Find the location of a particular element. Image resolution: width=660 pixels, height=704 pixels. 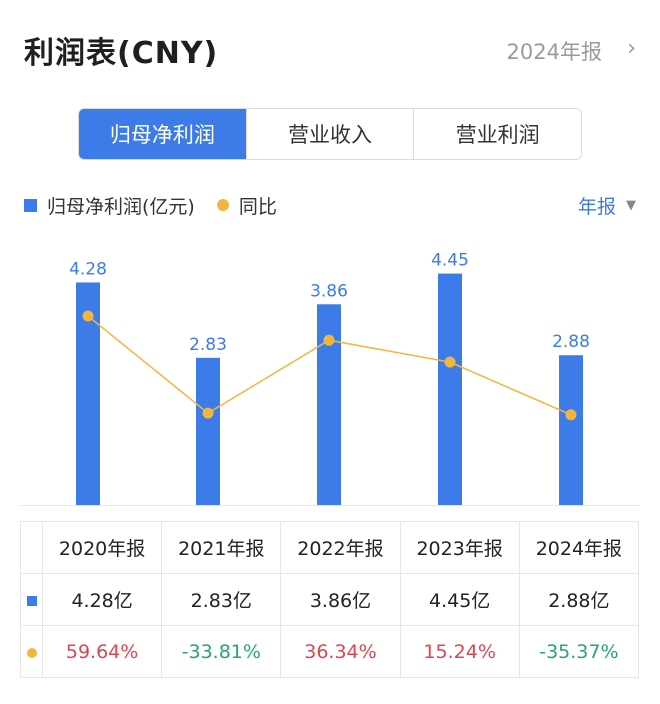

bar-legend-label: 归母净利润(亿元) is located at coordinates (121, 206).